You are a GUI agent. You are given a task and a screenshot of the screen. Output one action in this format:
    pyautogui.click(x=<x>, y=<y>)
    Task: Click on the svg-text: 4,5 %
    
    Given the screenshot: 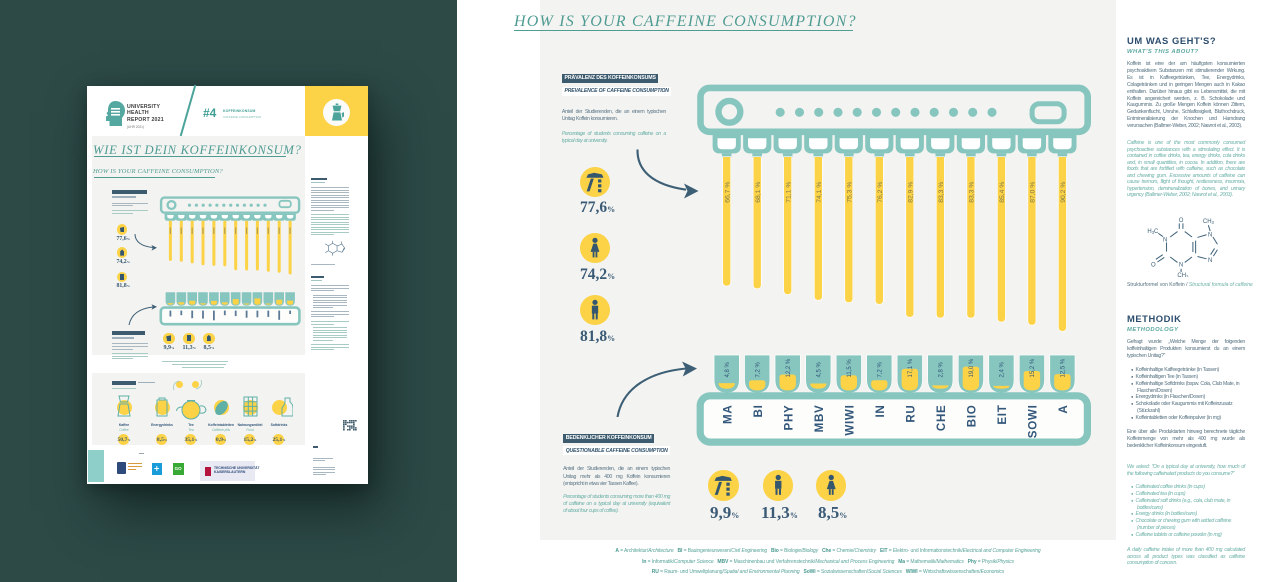 What is the action you would take?
    pyautogui.click(x=820, y=369)
    